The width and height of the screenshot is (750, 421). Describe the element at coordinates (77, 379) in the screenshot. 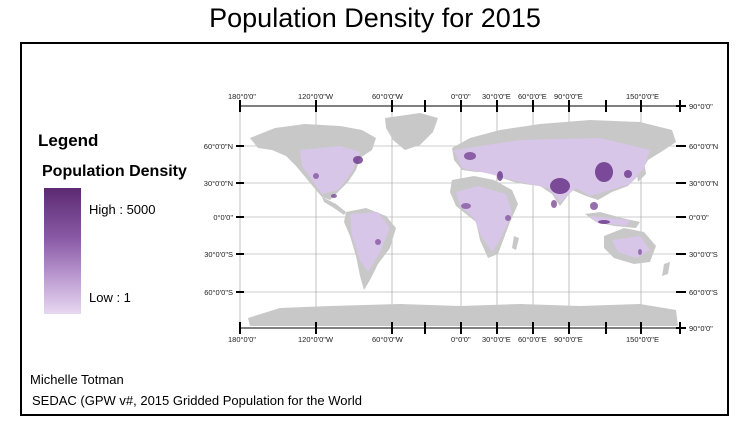

I see `author-credit: Michelle Totman` at that location.